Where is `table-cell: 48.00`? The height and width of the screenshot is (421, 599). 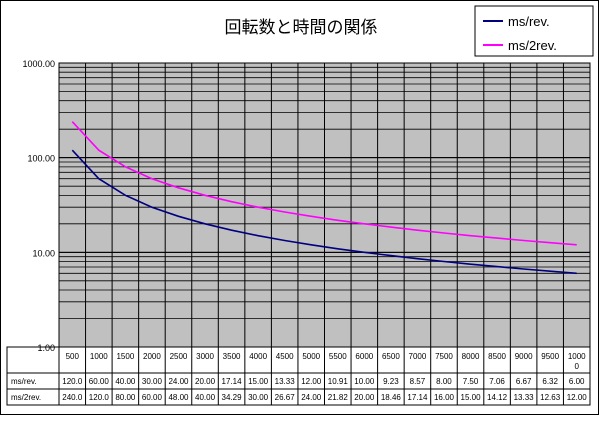
table-cell: 48.00 is located at coordinates (178, 397).